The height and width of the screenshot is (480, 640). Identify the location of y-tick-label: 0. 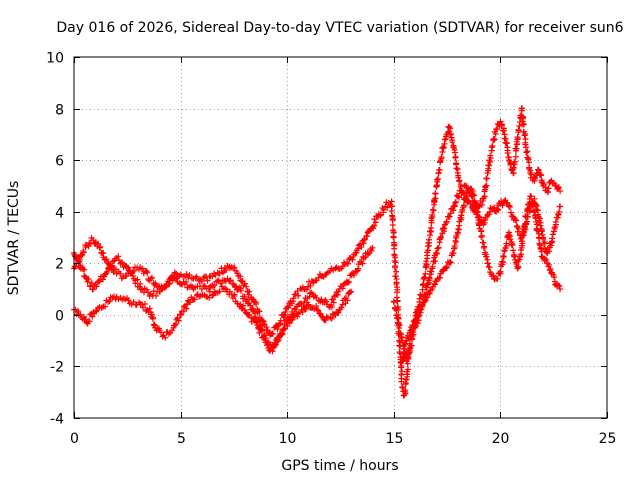
(59, 317).